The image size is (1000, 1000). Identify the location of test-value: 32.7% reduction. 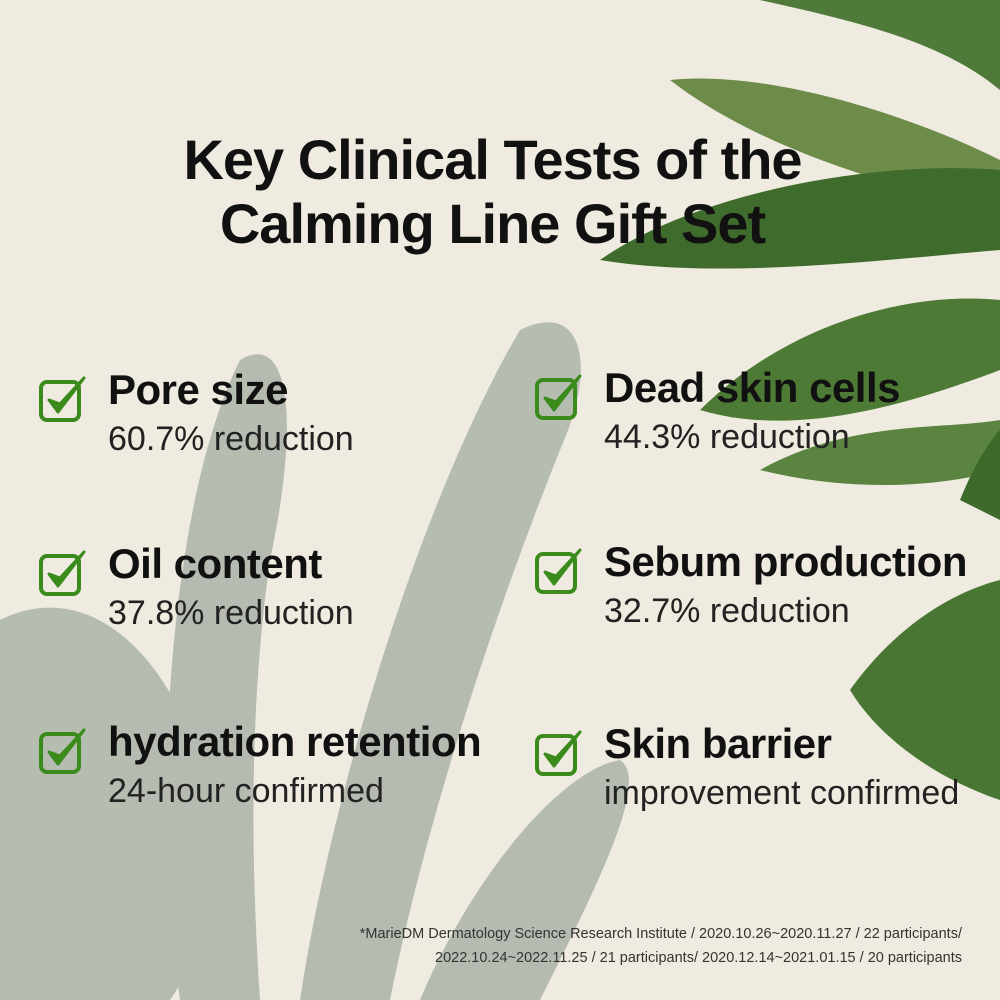
(727, 611).